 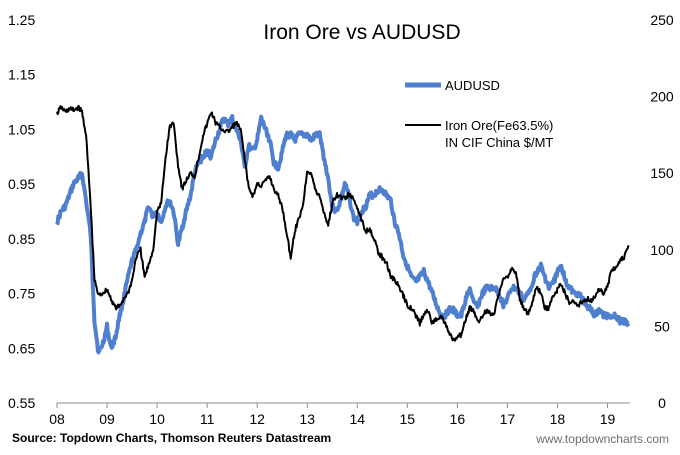 What do you see at coordinates (257, 419) in the screenshot?
I see `x-tick-label: 12` at bounding box center [257, 419].